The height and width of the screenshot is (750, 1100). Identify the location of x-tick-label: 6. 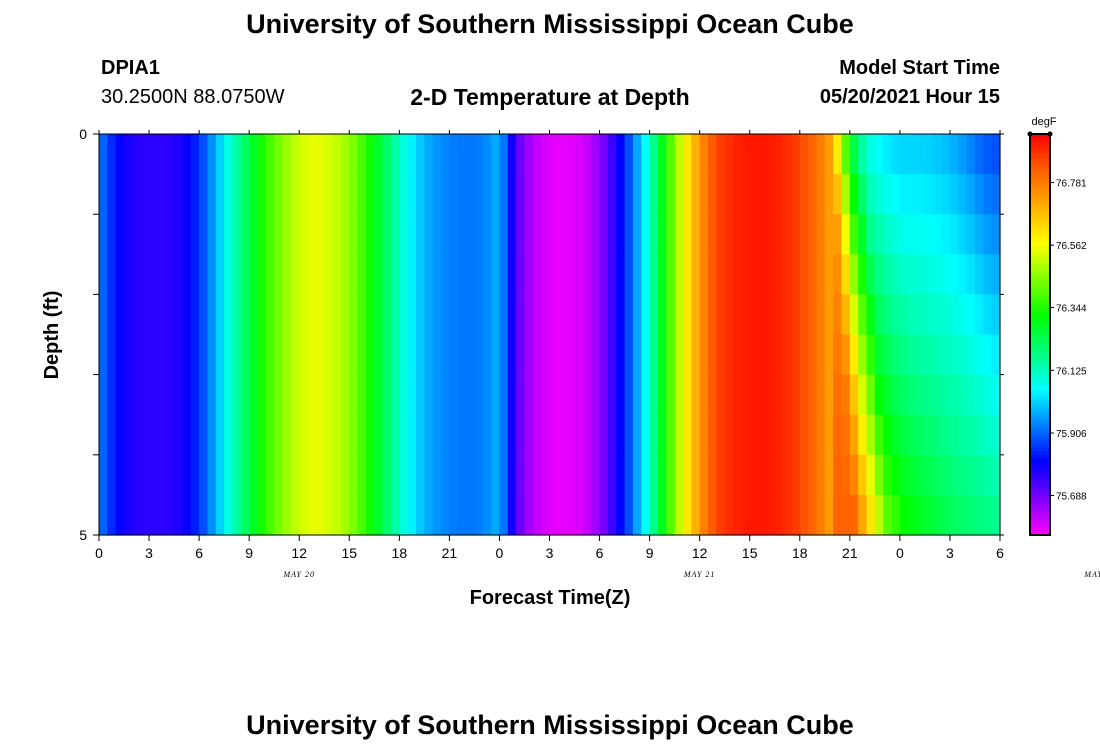
(1000, 553).